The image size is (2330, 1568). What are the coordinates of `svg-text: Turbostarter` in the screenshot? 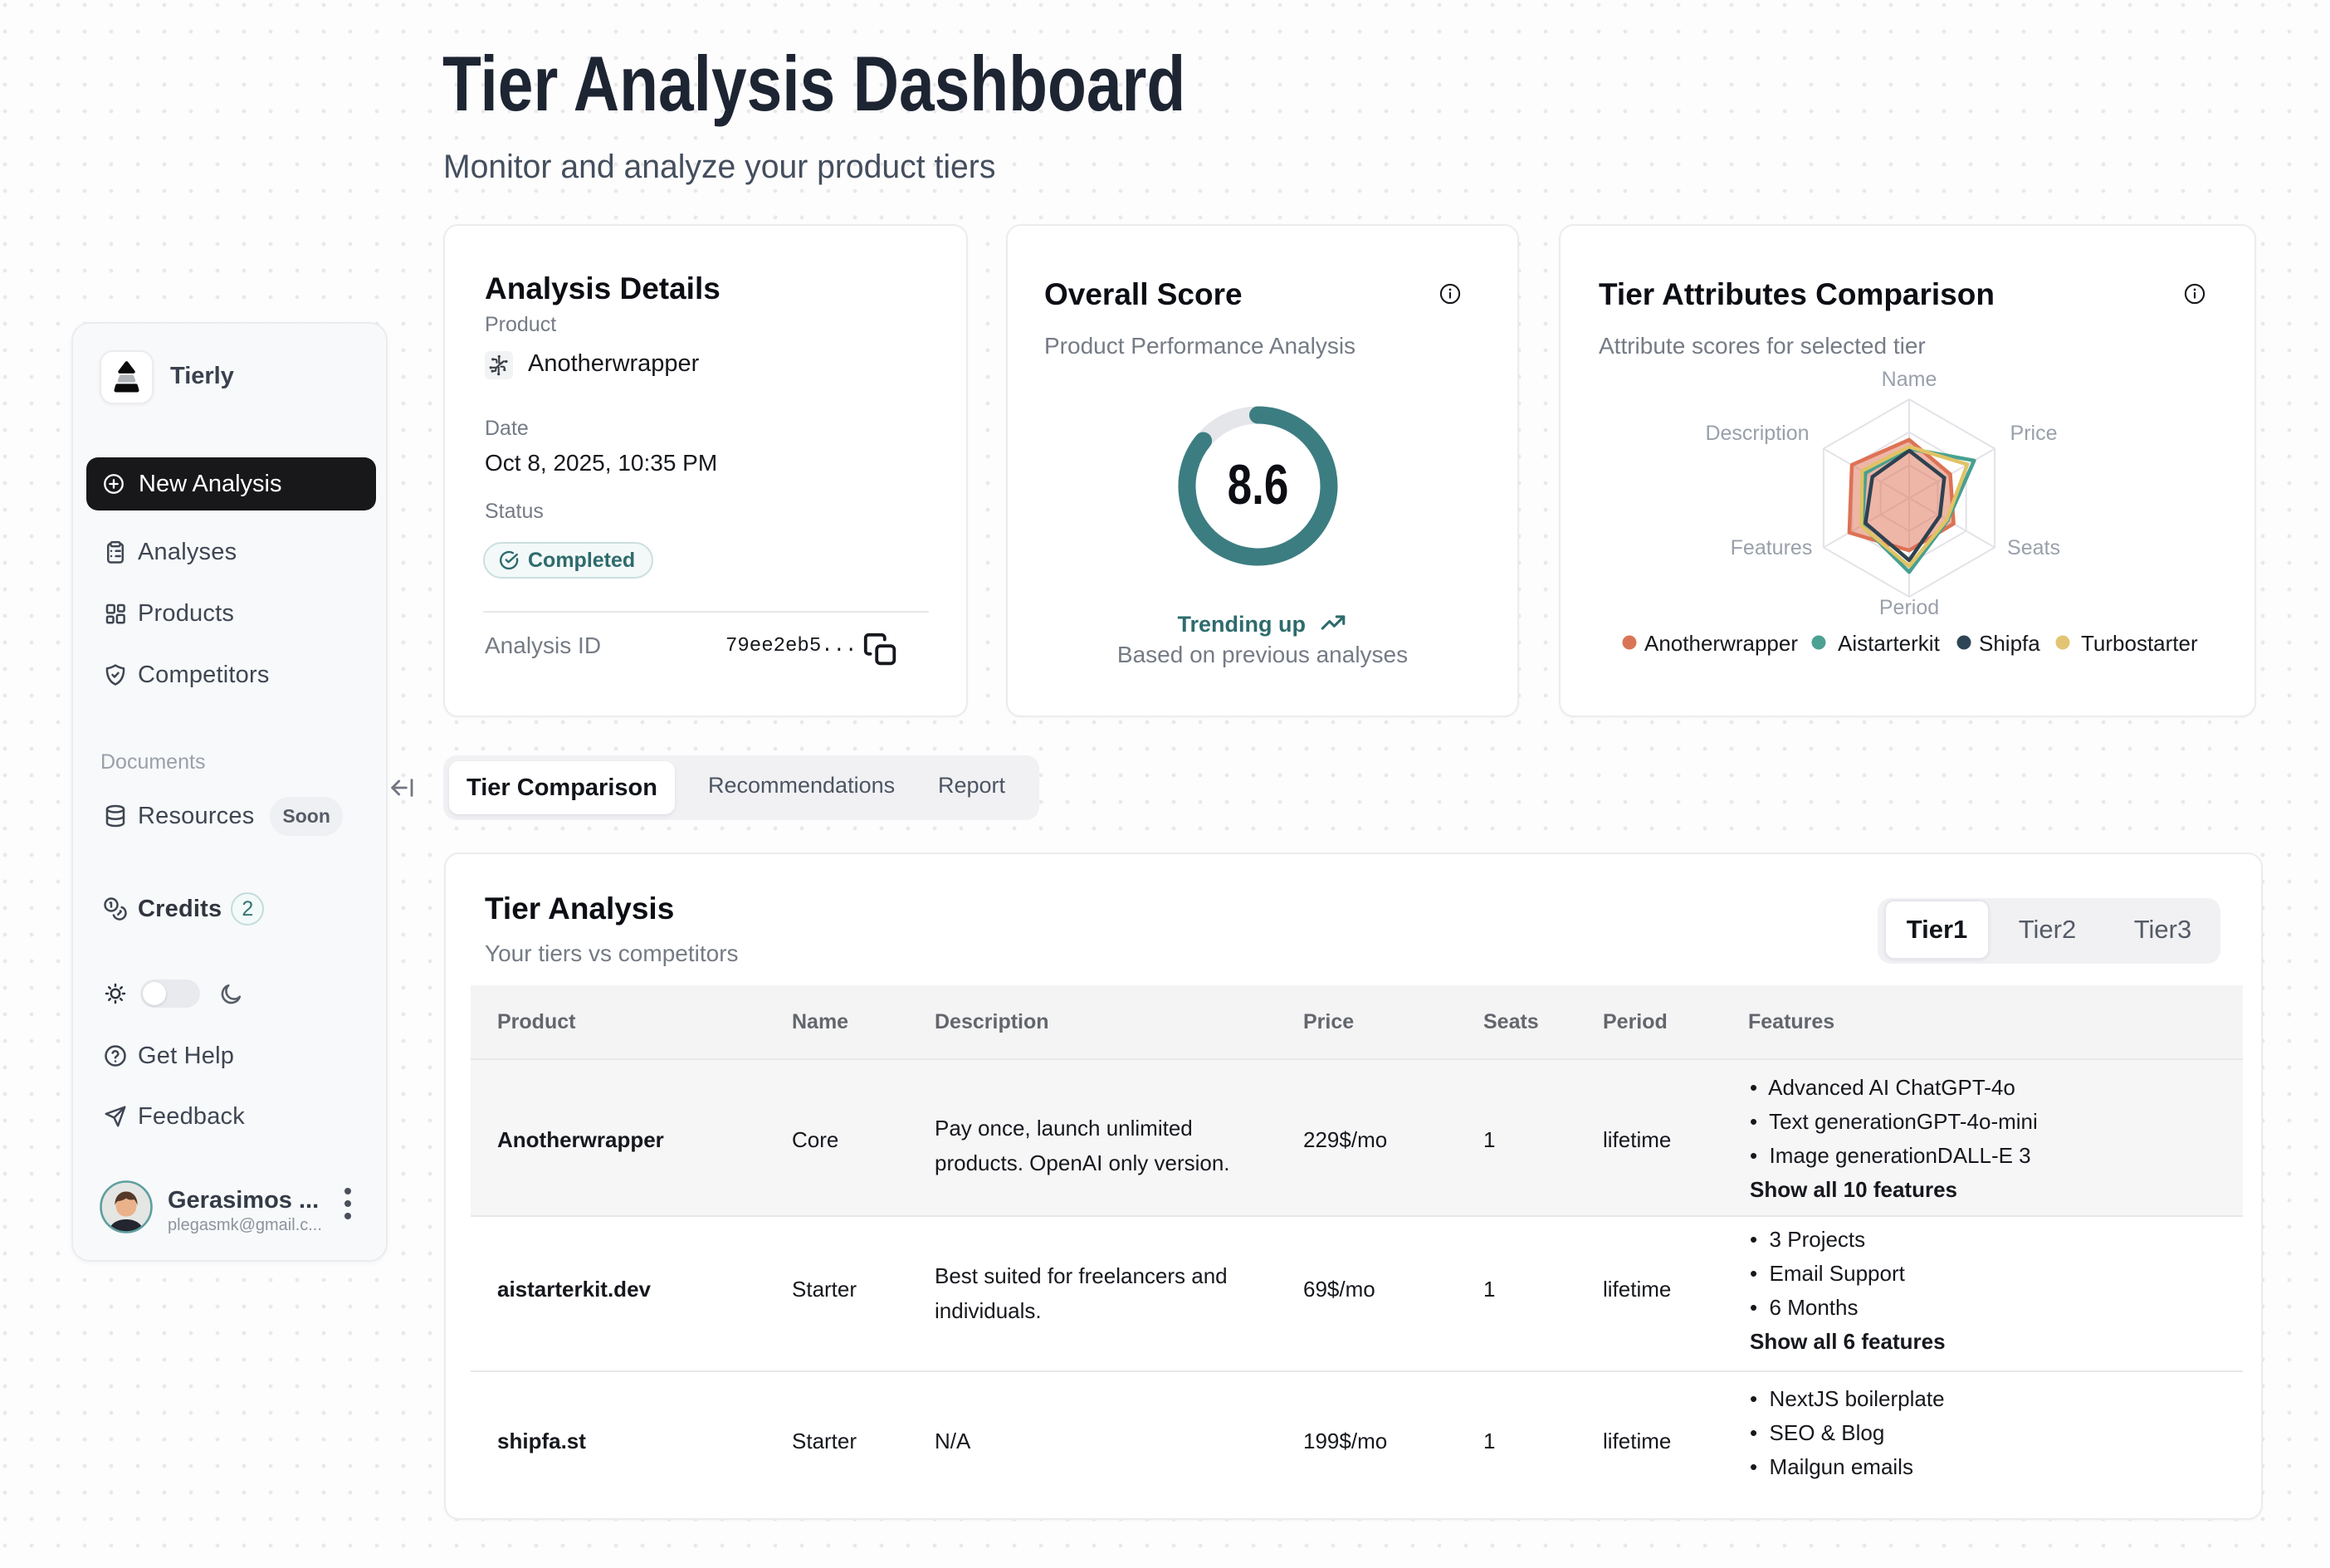 It's located at (2139, 644).